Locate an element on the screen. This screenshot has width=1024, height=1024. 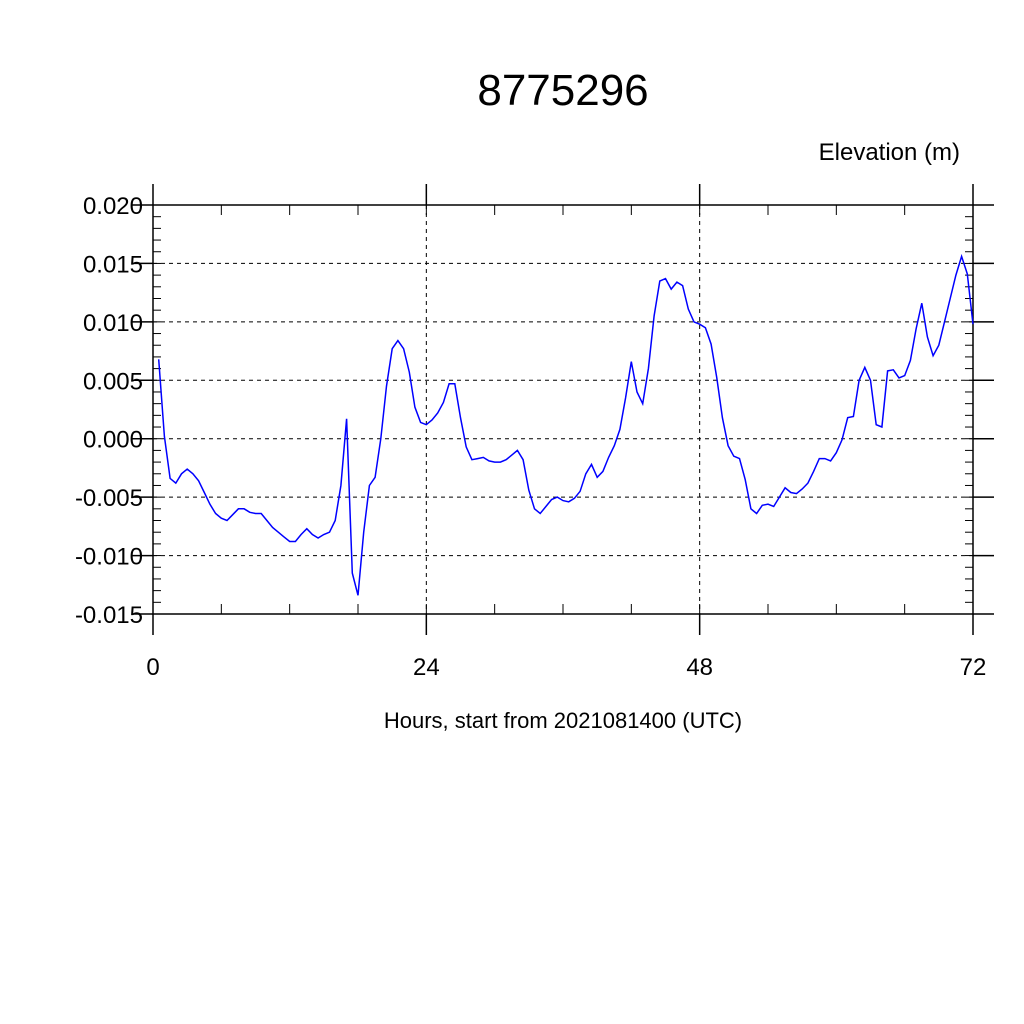
y-tick-label: -0.010 is located at coordinates (109, 557).